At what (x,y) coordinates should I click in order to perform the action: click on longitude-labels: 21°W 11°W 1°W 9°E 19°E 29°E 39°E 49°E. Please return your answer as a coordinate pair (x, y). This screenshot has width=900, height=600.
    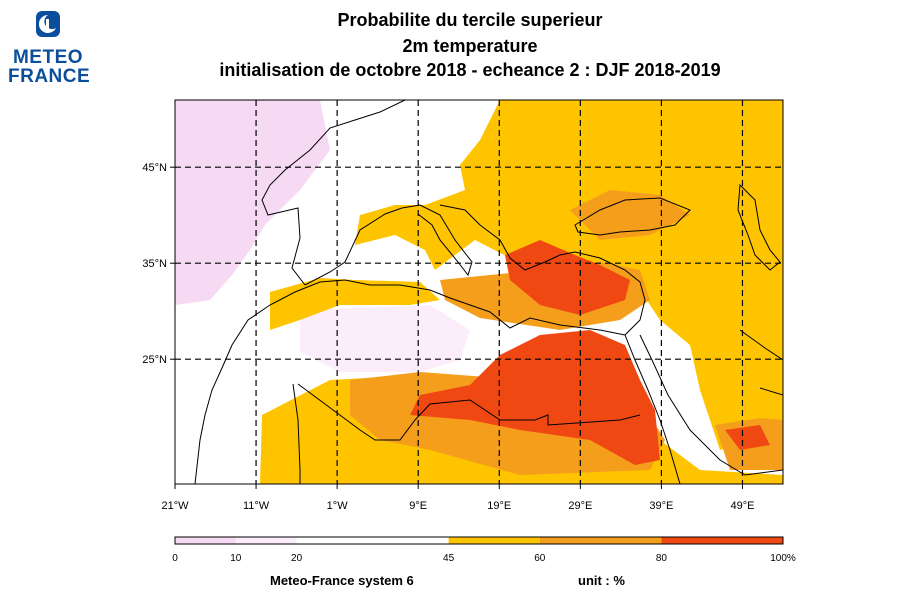
    Looking at the image, I should click on (457, 498).